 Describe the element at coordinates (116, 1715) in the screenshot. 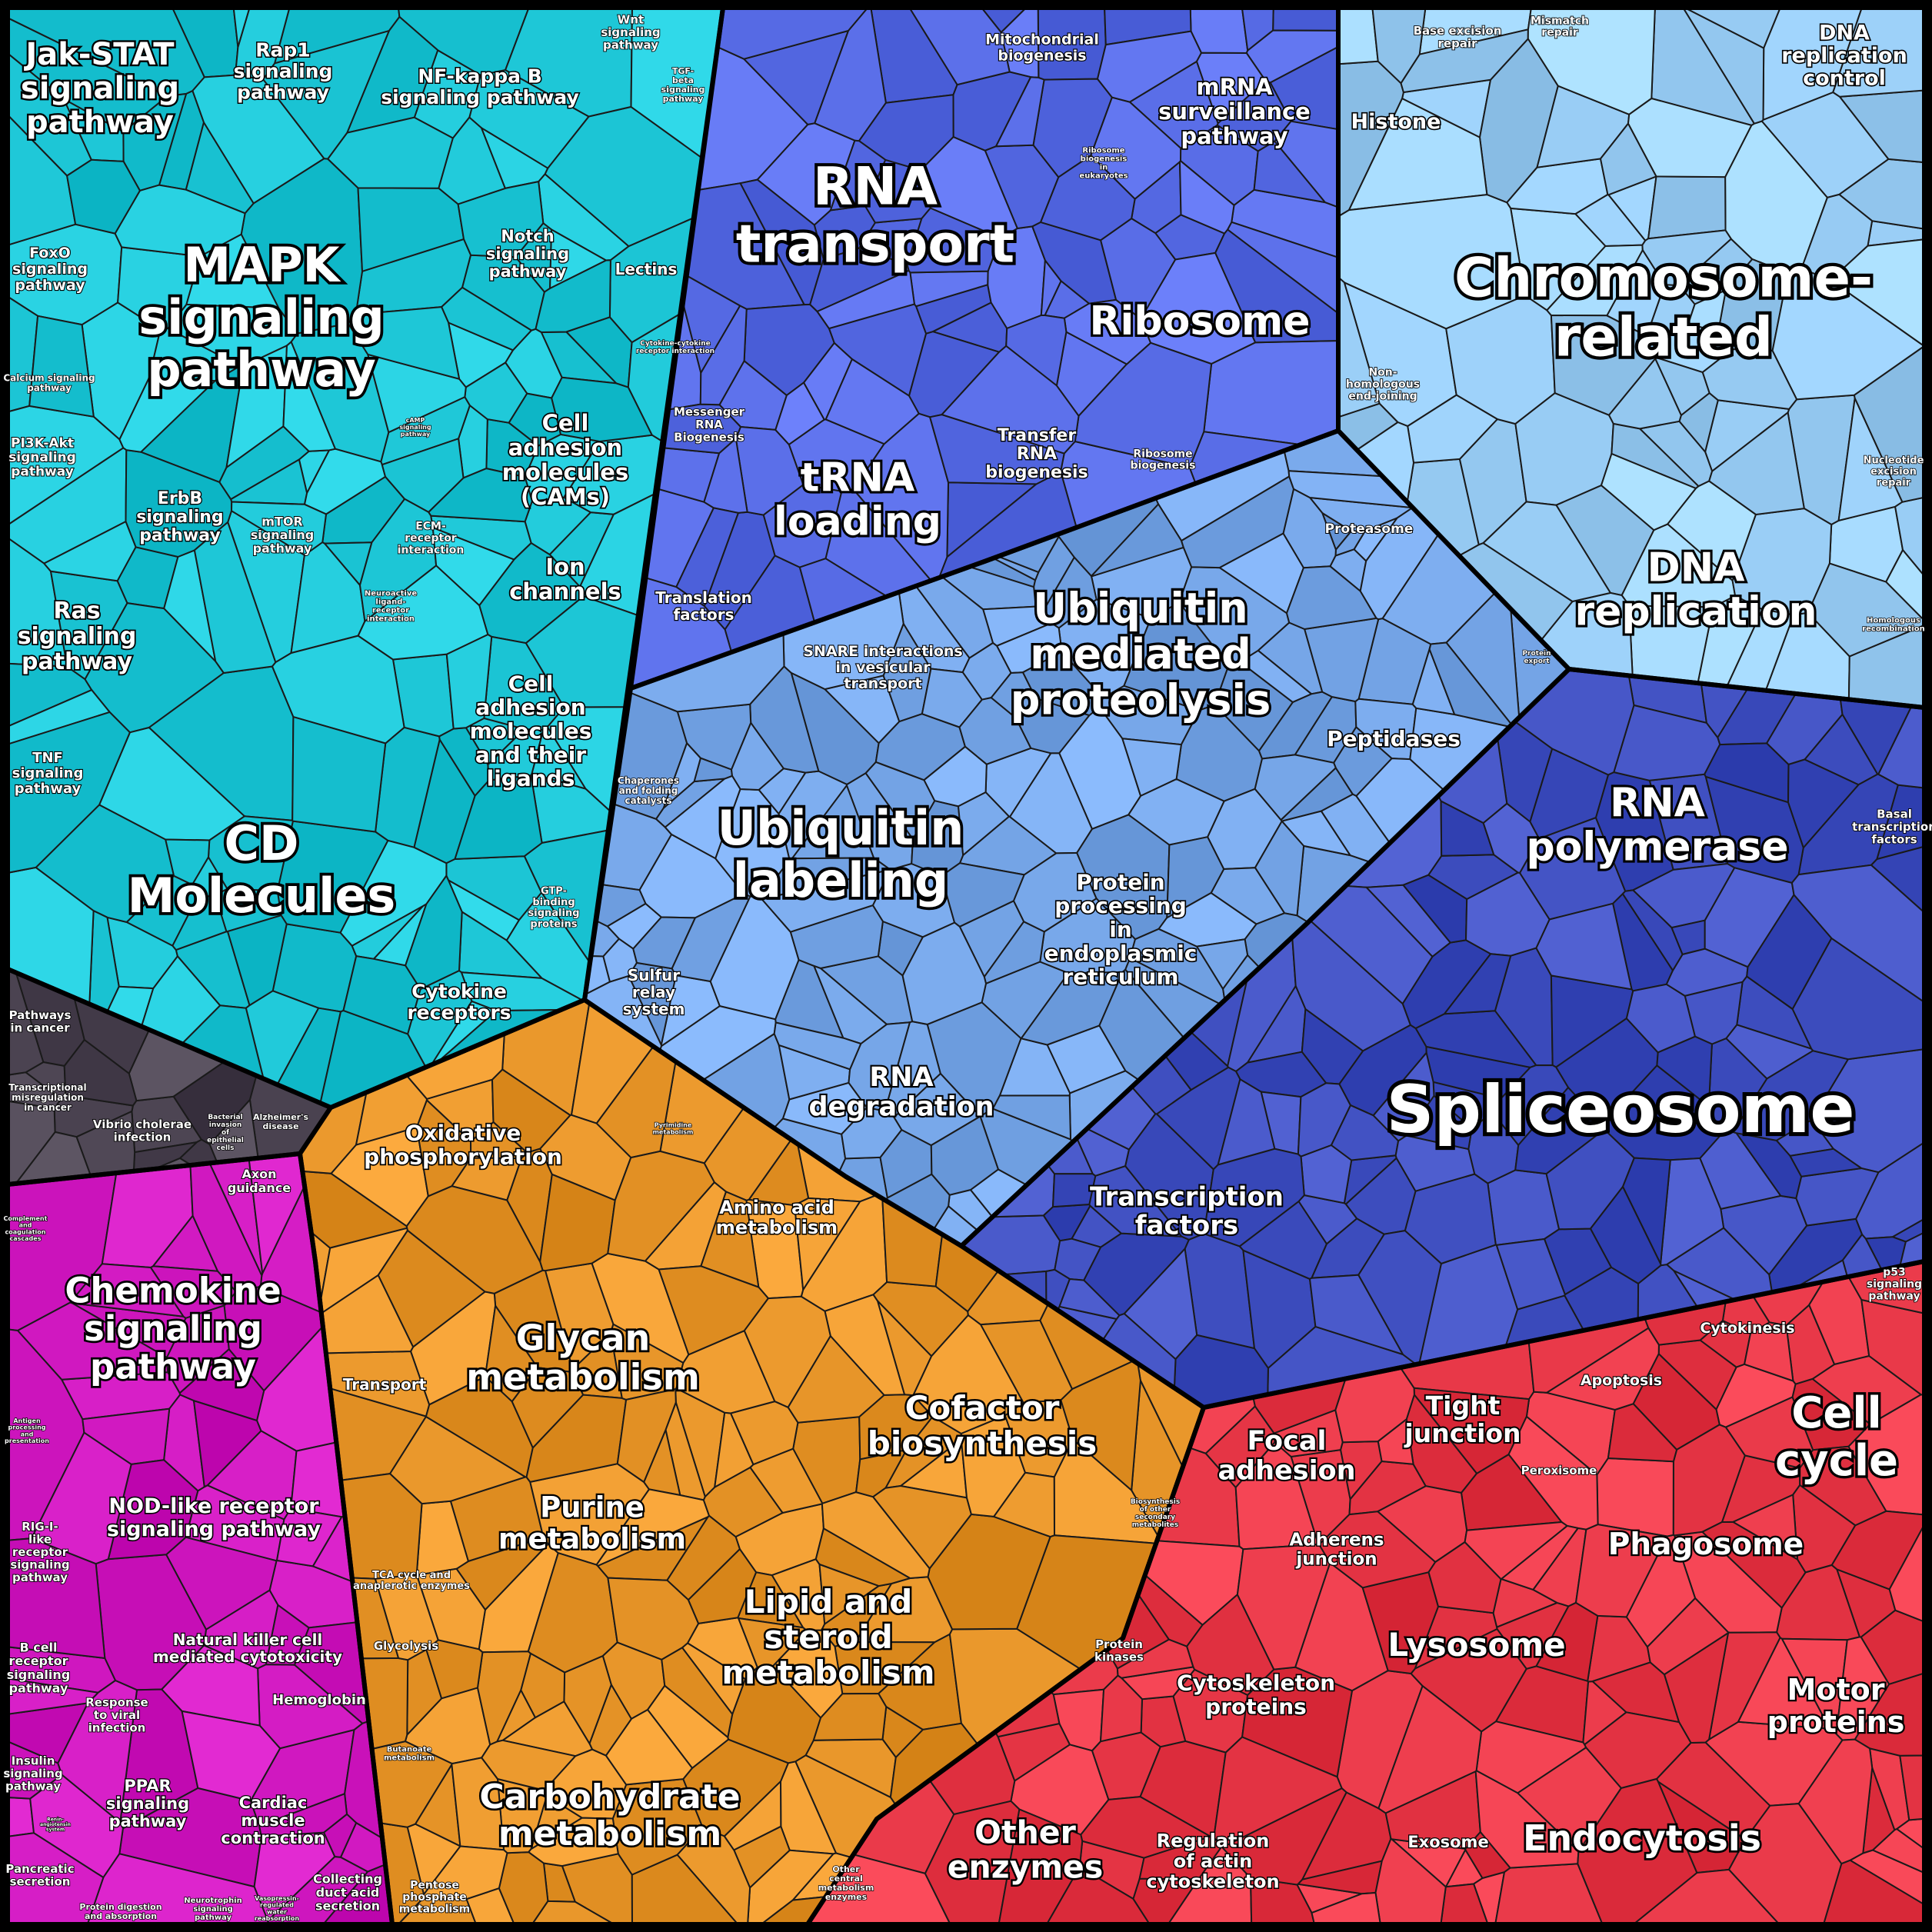

I see `label-viral: Response to viral infection` at that location.